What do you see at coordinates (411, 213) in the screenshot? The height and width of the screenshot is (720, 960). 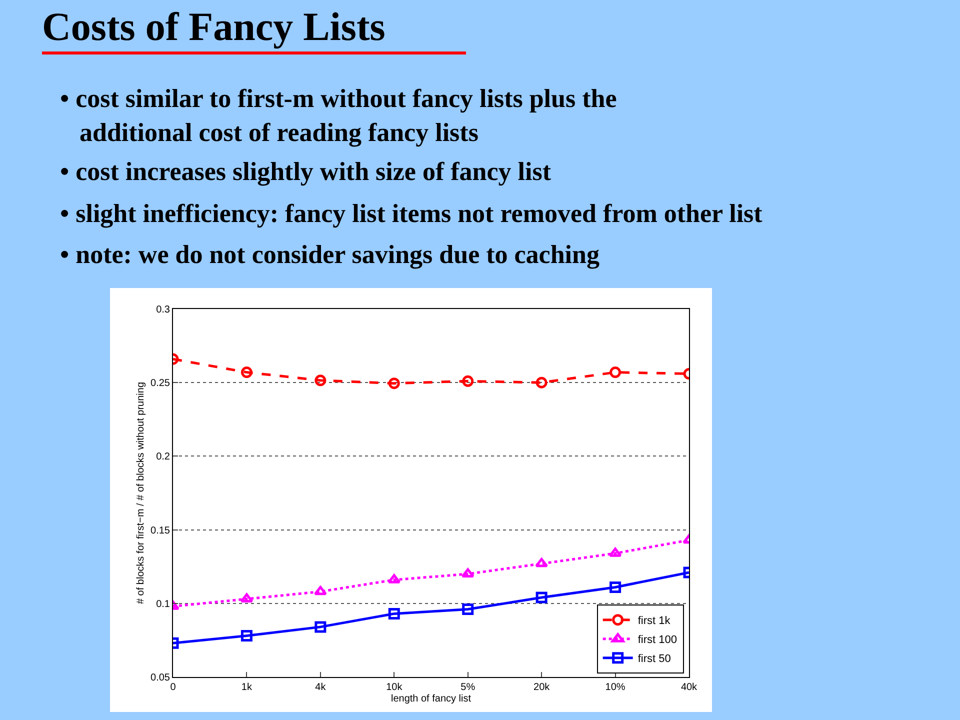 I see `text: • slight inefficiency: fancy list items not removed from other list` at bounding box center [411, 213].